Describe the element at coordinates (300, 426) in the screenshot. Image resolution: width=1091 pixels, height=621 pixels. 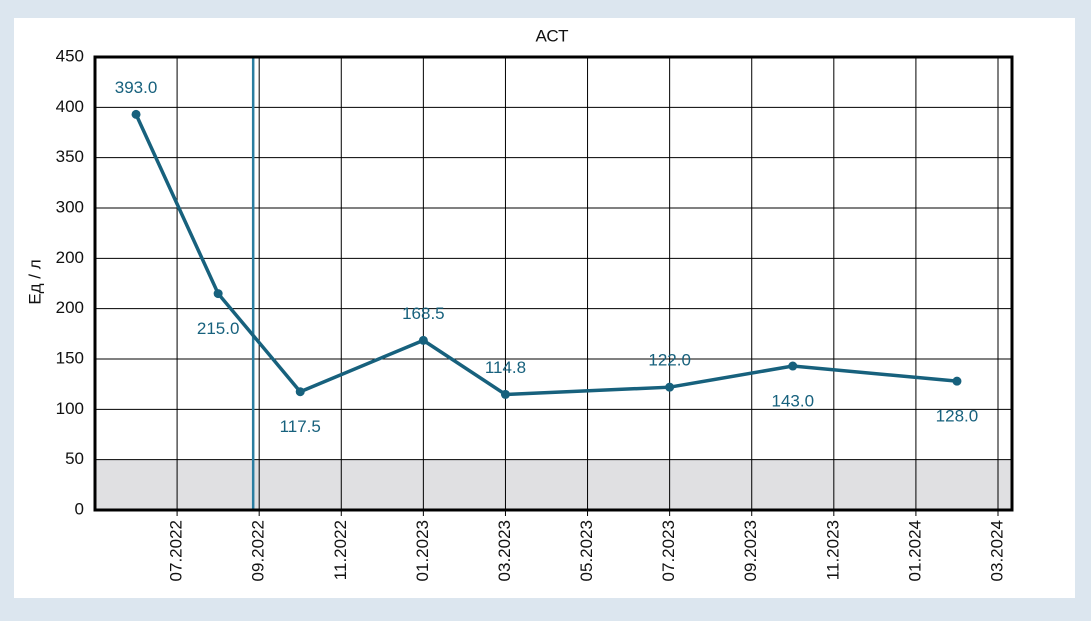
I see `data-label: 117.5` at that location.